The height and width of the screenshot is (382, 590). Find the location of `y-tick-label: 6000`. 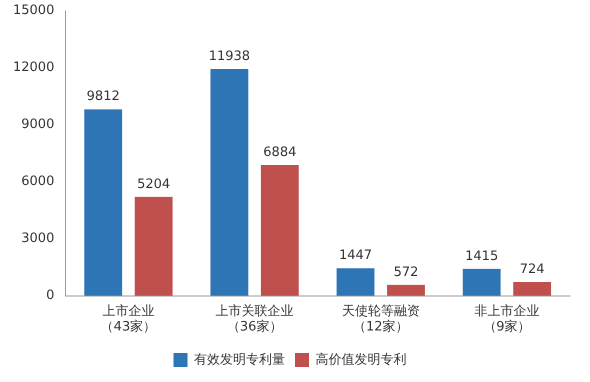

y-tick-label: 6000 is located at coordinates (37, 182).